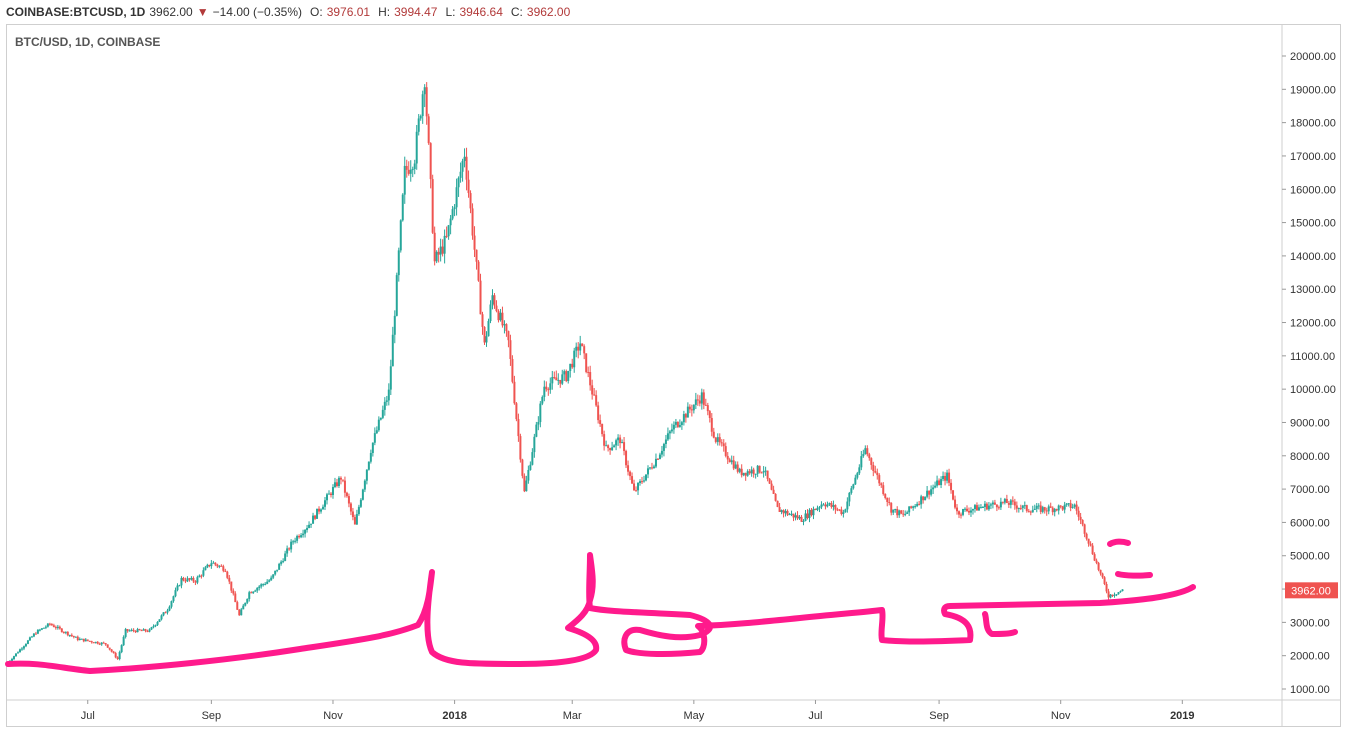  Describe the element at coordinates (76, 12) in the screenshot. I see `symbol-label: COINBASE:BTCUSD, 1D` at that location.